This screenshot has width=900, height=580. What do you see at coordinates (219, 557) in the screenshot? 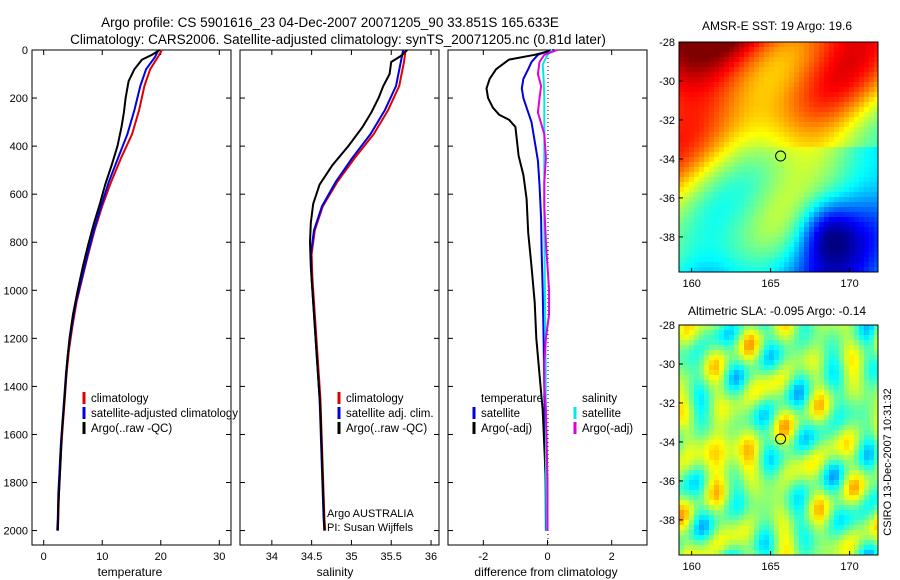
I see `x-tick-label: 30` at bounding box center [219, 557].